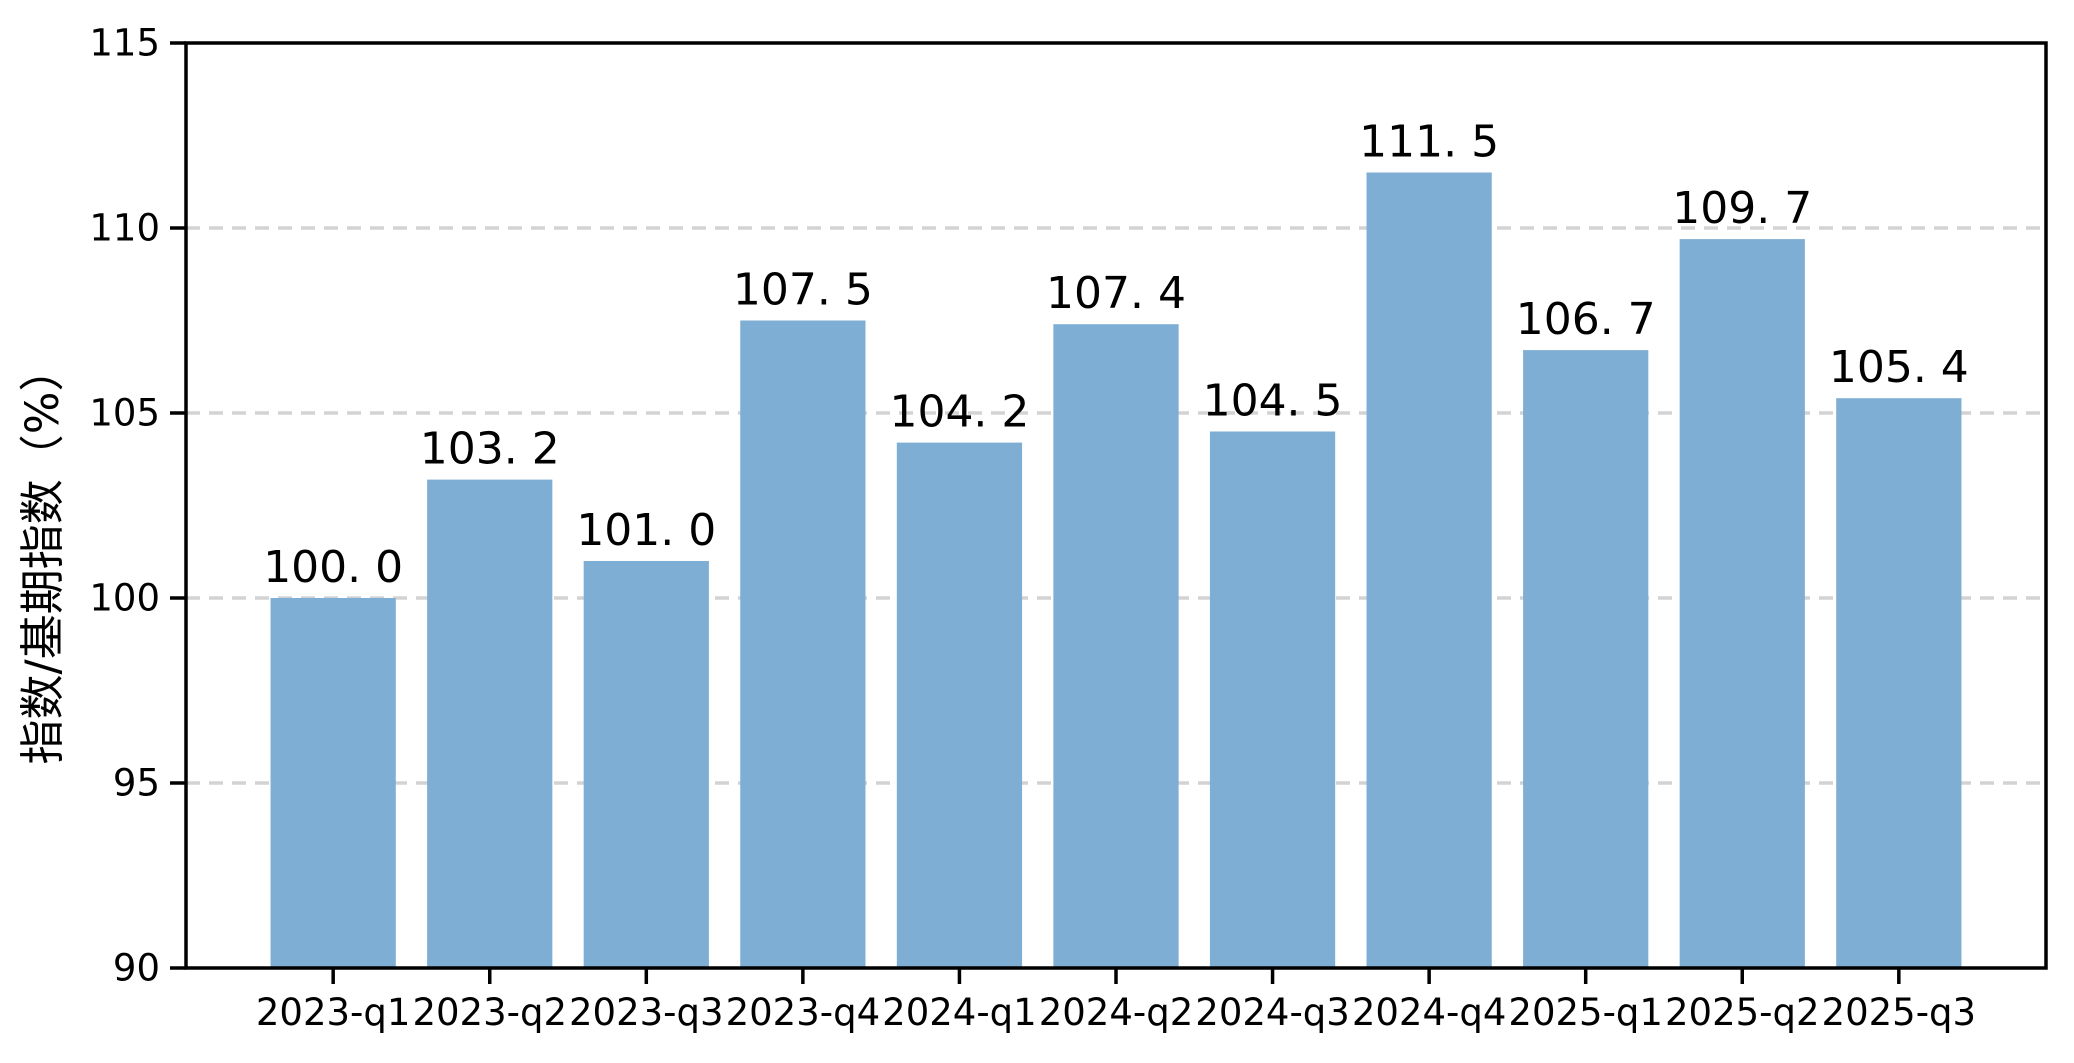  Describe the element at coordinates (489, 1012) in the screenshot. I see `x-tick-label: 2023-q2` at that location.